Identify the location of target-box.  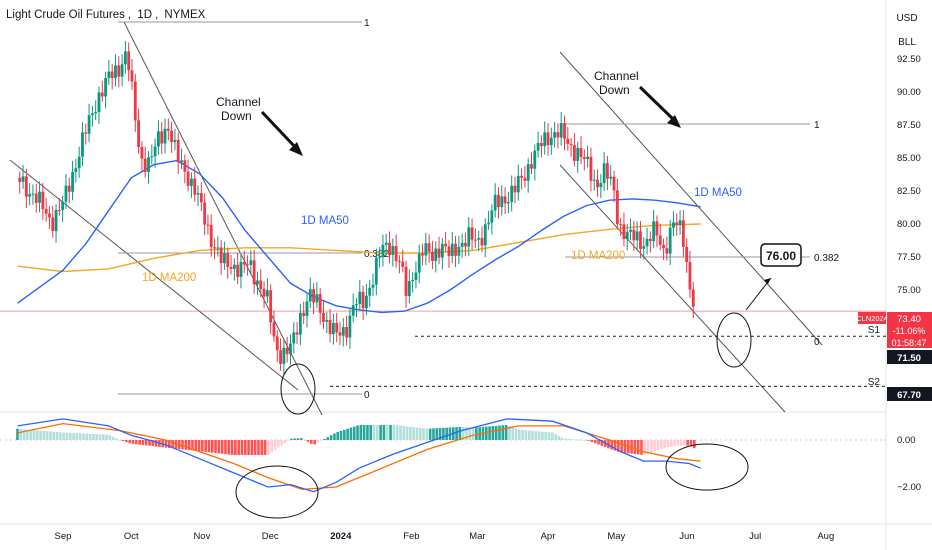
(781, 255).